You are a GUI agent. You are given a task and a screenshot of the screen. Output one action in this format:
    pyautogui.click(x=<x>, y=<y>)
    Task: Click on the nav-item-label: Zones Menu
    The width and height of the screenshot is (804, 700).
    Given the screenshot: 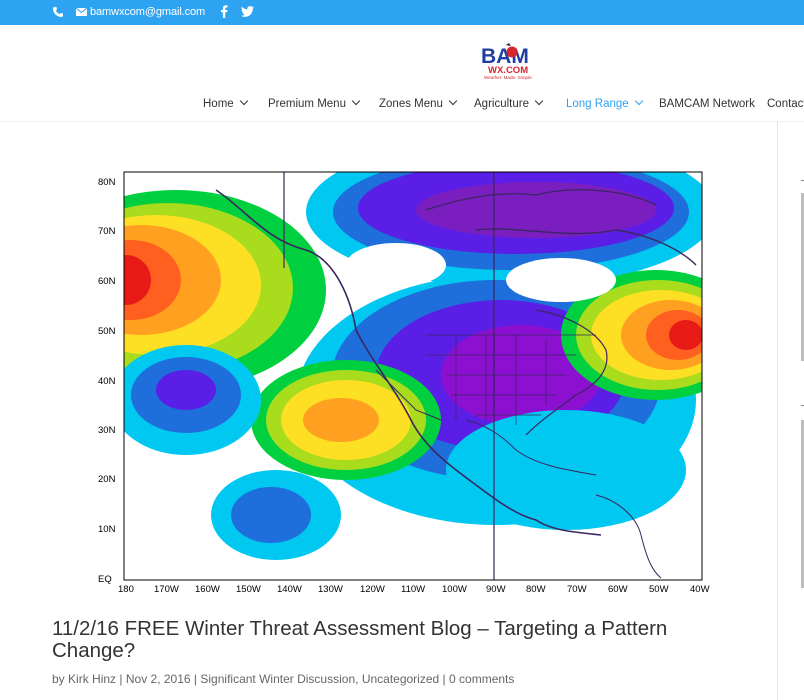 What is the action you would take?
    pyautogui.click(x=411, y=104)
    